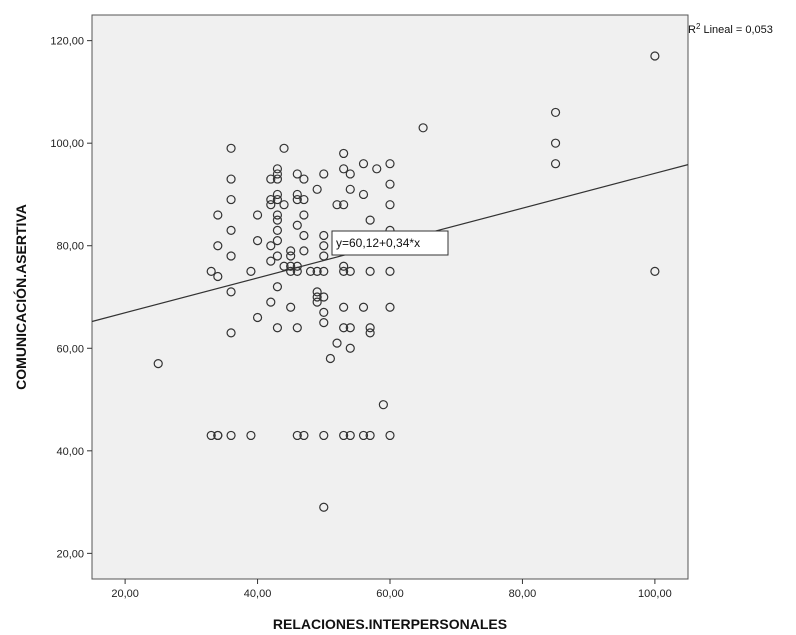  Describe the element at coordinates (71, 298) in the screenshot. I see `y-axis: 20,00 40,00 60,00 80,00 100,00 120,00` at that location.